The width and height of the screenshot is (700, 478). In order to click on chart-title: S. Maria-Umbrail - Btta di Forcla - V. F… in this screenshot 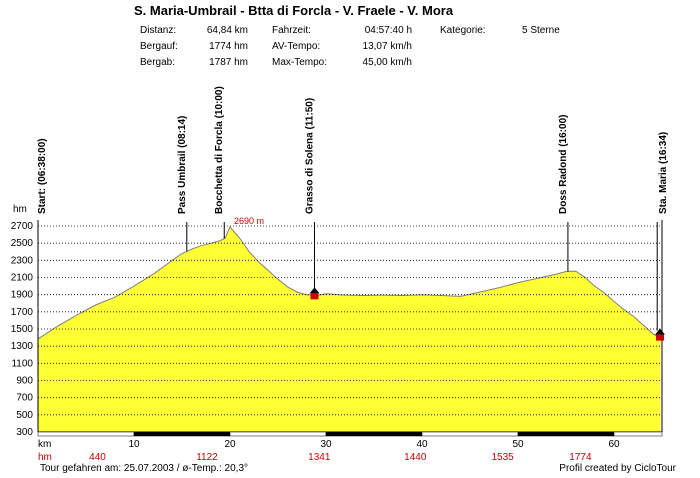, I will do `click(294, 10)`.